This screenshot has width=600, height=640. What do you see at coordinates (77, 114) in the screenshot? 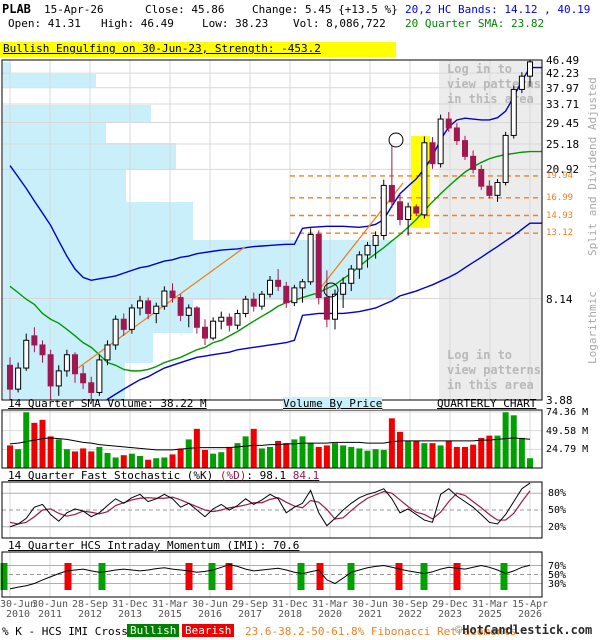
I see `vbp-bar` at bounding box center [77, 114].